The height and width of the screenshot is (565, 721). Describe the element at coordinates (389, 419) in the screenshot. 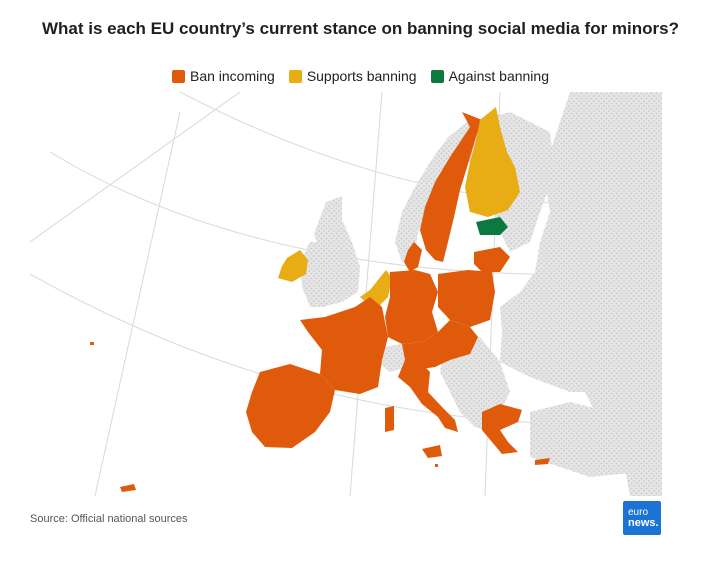

I see `country-italy-sardinia` at that location.